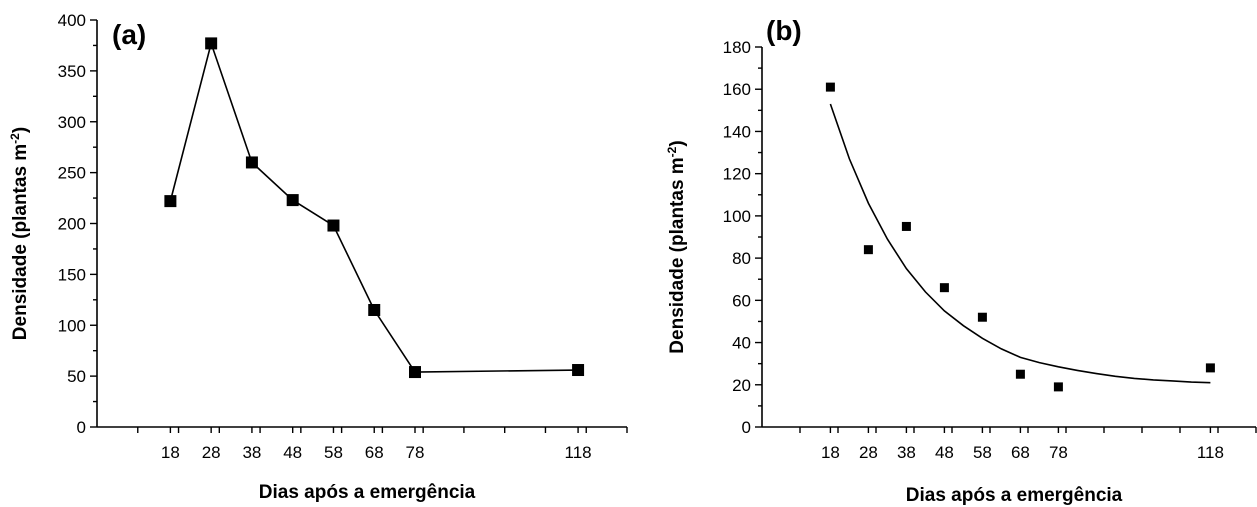 This screenshot has width=1257, height=507. What do you see at coordinates (784, 30) in the screenshot?
I see `panel-label: (b)` at bounding box center [784, 30].